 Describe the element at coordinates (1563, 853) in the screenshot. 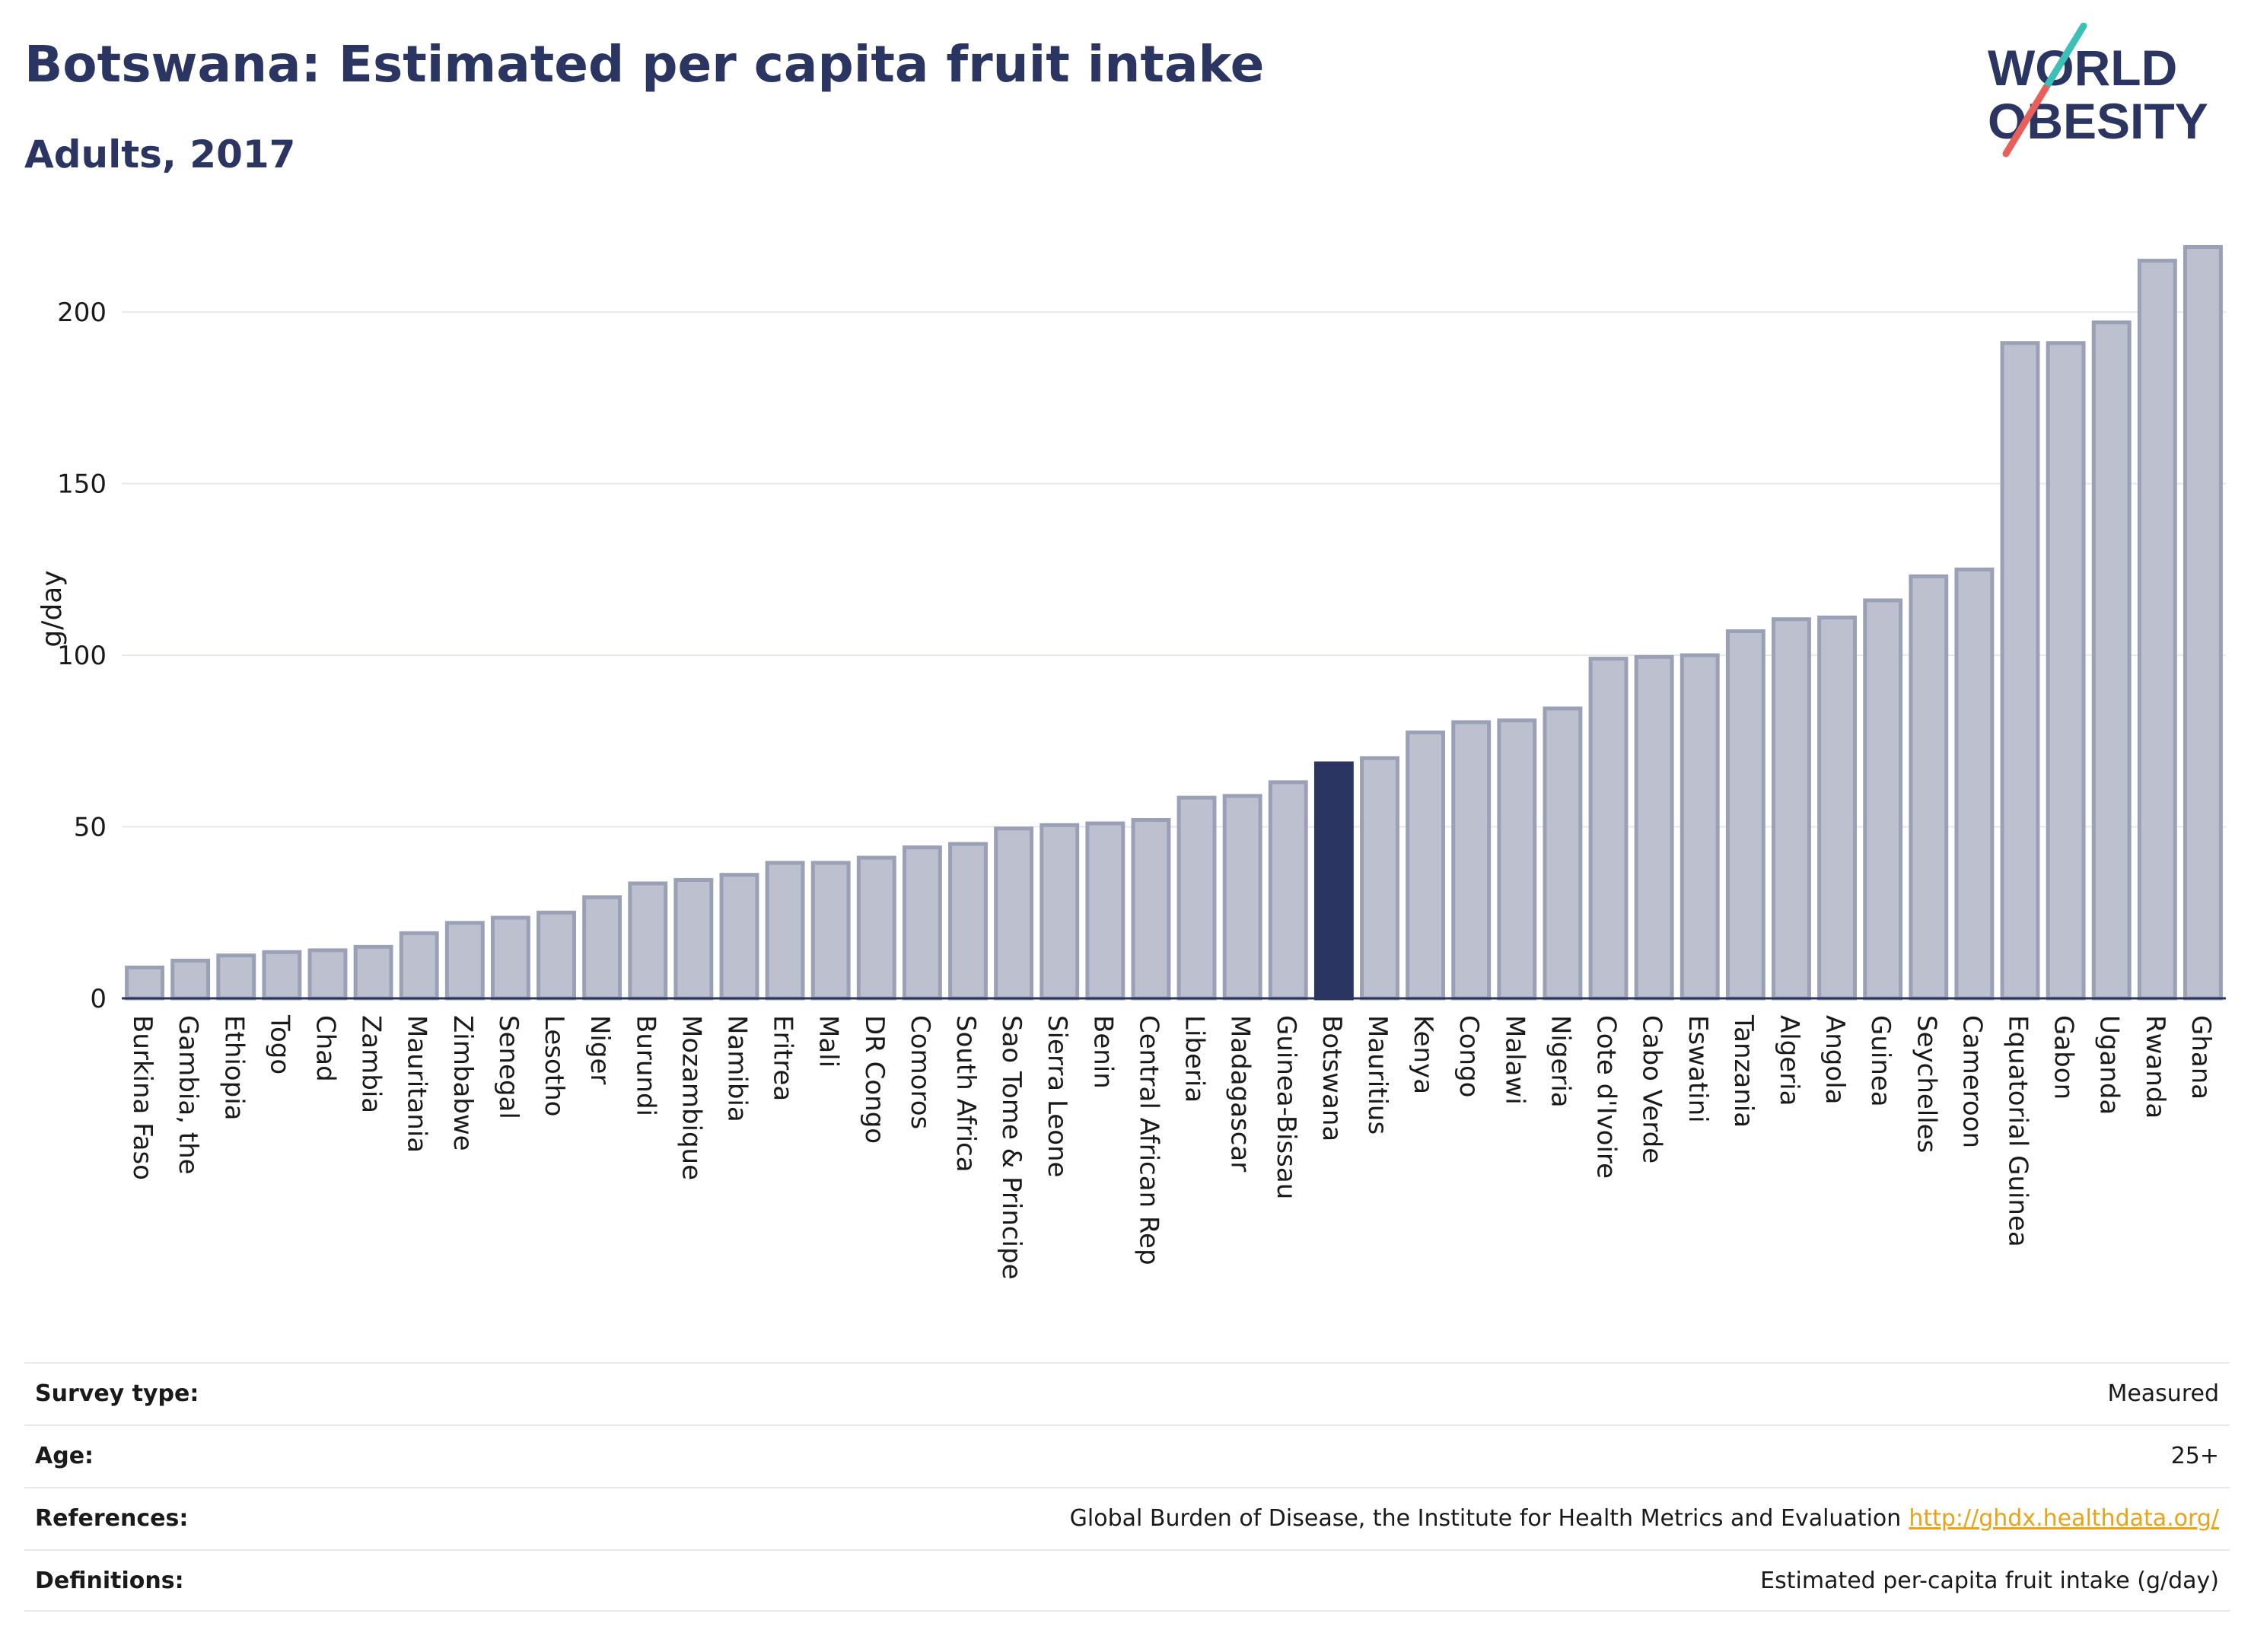

I see `bar-nigeria` at that location.